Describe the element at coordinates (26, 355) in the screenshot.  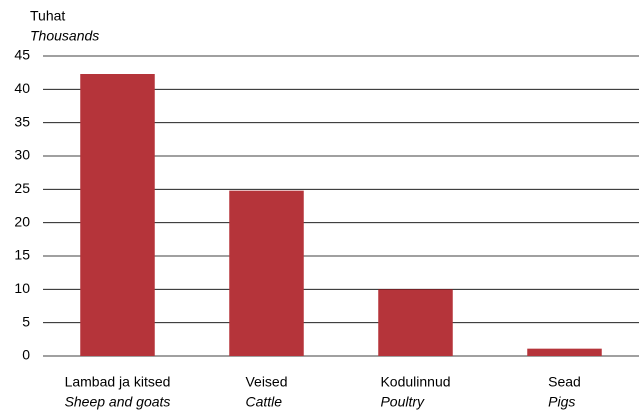
I see `y-tick-label: 0` at that location.